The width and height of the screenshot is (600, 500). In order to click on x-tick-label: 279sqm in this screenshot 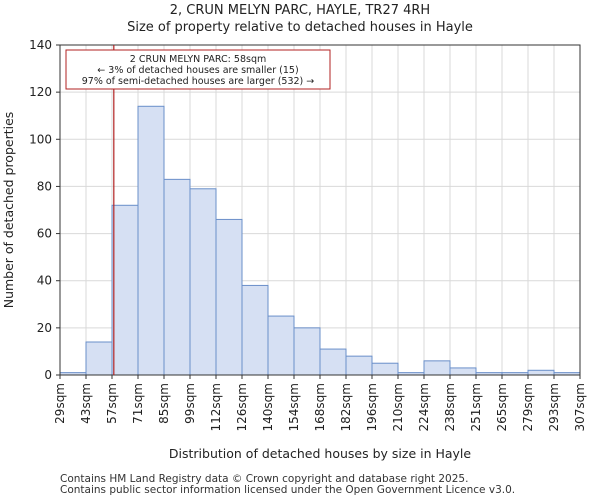, I will do `click(528, 407)`.